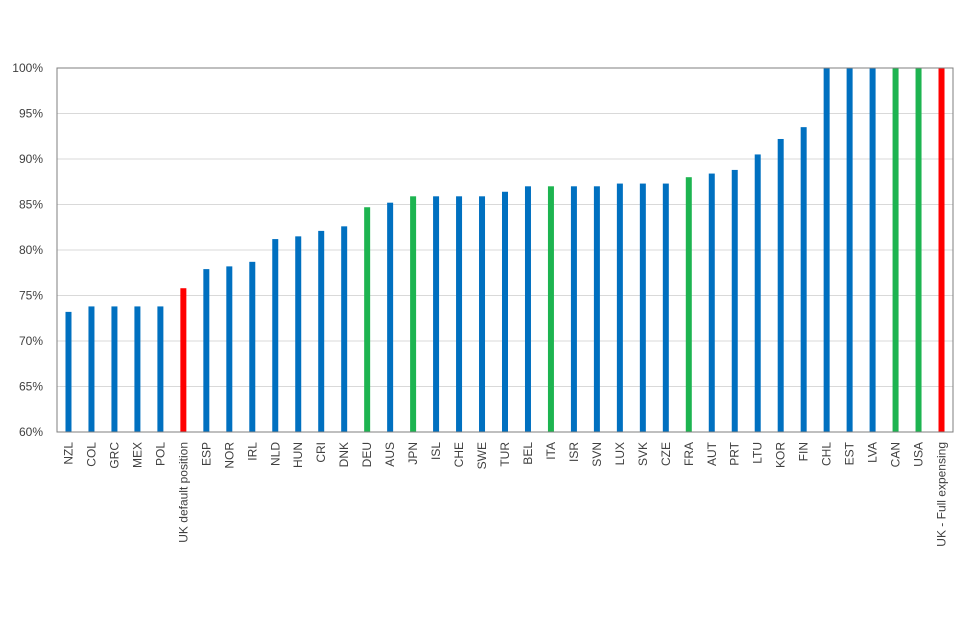 The image size is (960, 640). What do you see at coordinates (873, 452) in the screenshot?
I see `x-category-label: LVA` at bounding box center [873, 452].